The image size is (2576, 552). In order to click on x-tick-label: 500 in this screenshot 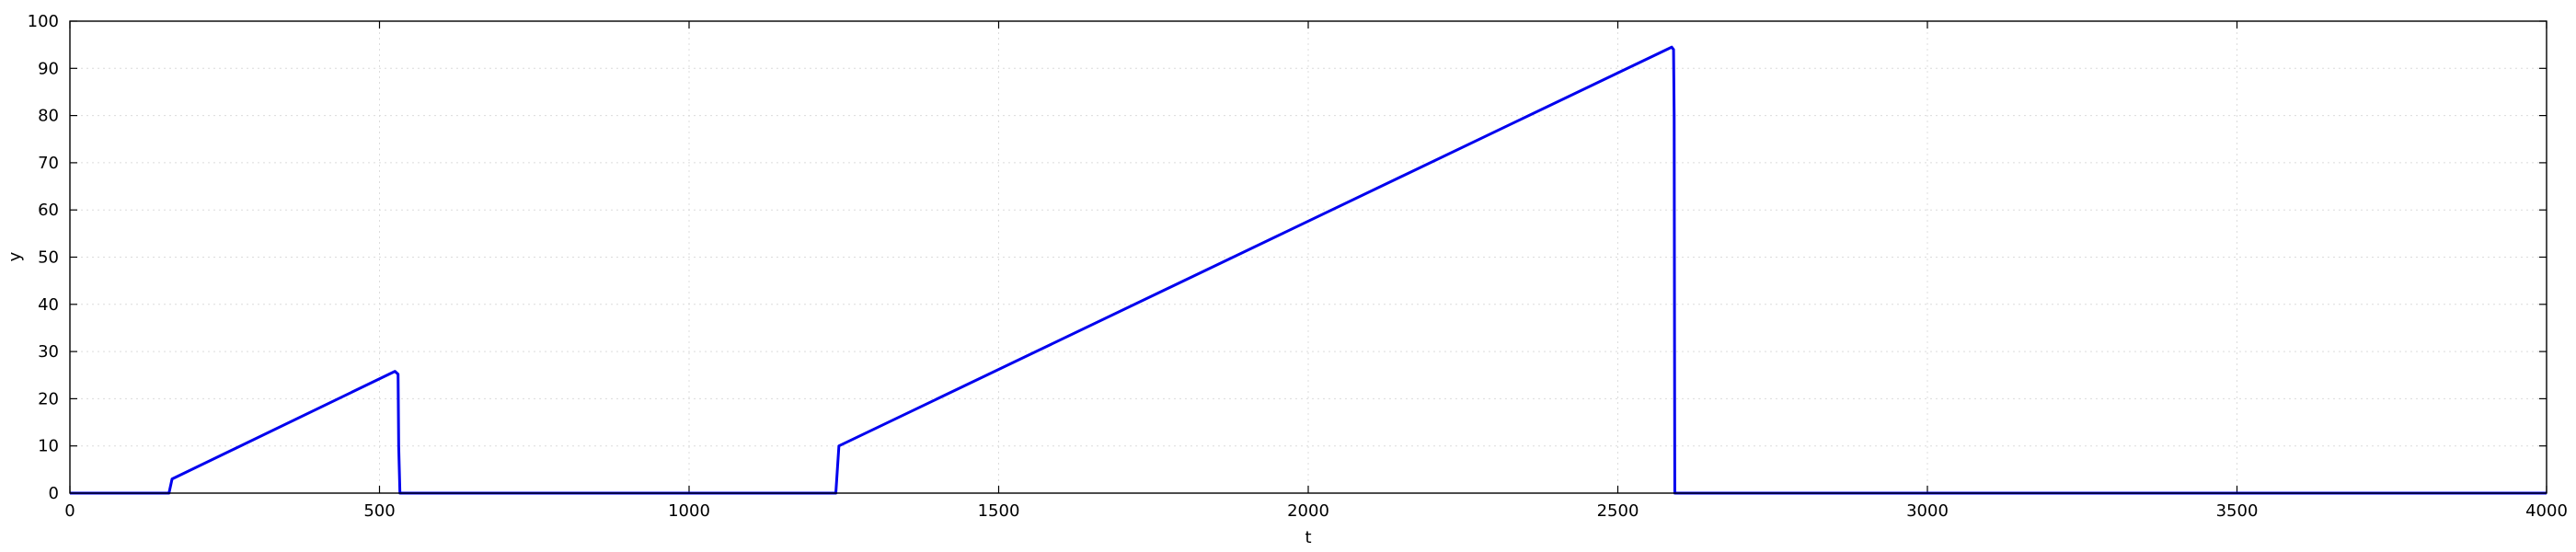, I will do `click(379, 511)`.